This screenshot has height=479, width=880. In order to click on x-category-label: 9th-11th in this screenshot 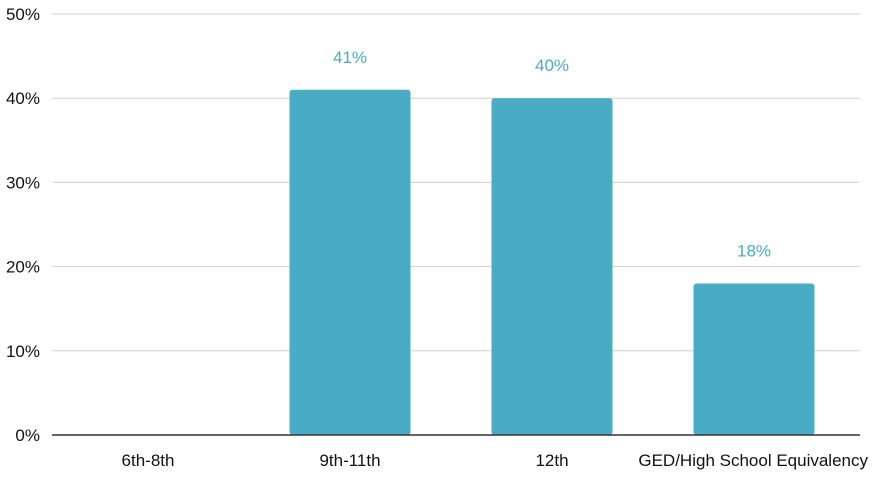, I will do `click(349, 460)`.